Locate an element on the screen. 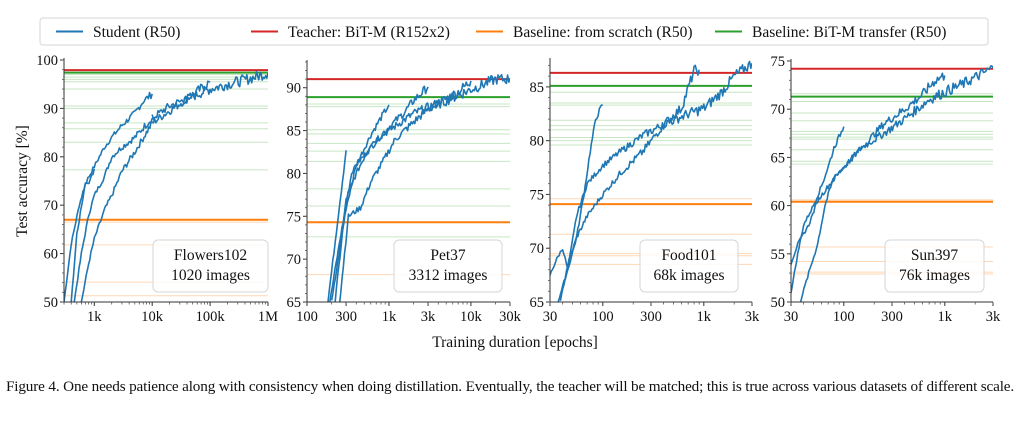 The image size is (1024, 426). legend-frame is located at coordinates (514, 31).